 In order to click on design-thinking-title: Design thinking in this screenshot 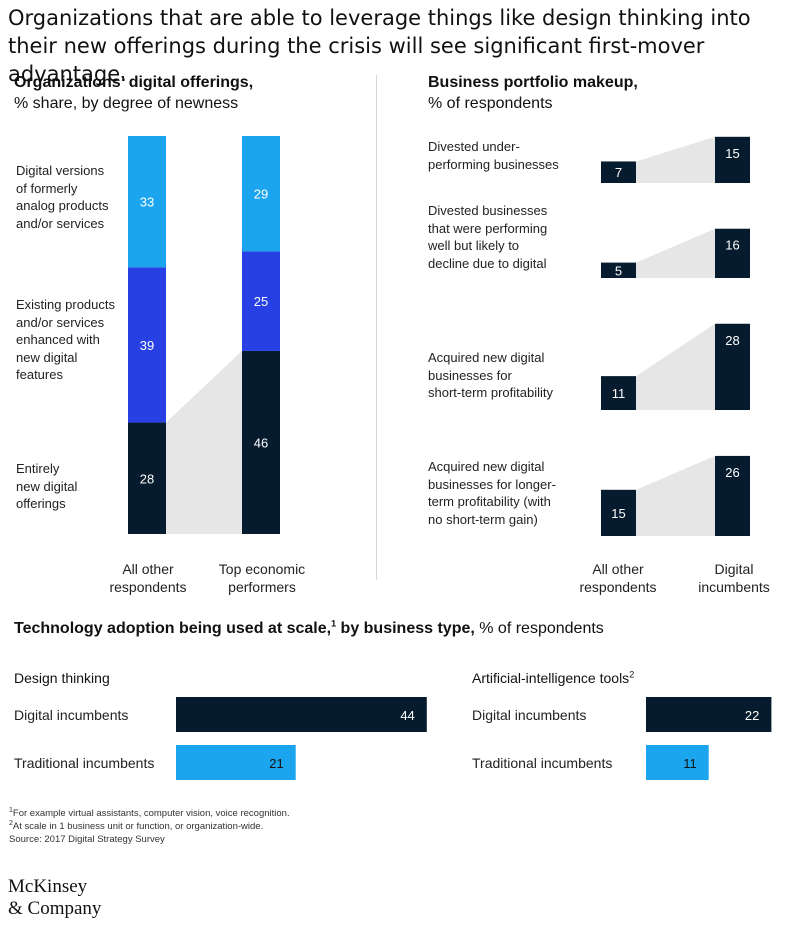, I will do `click(62, 678)`.